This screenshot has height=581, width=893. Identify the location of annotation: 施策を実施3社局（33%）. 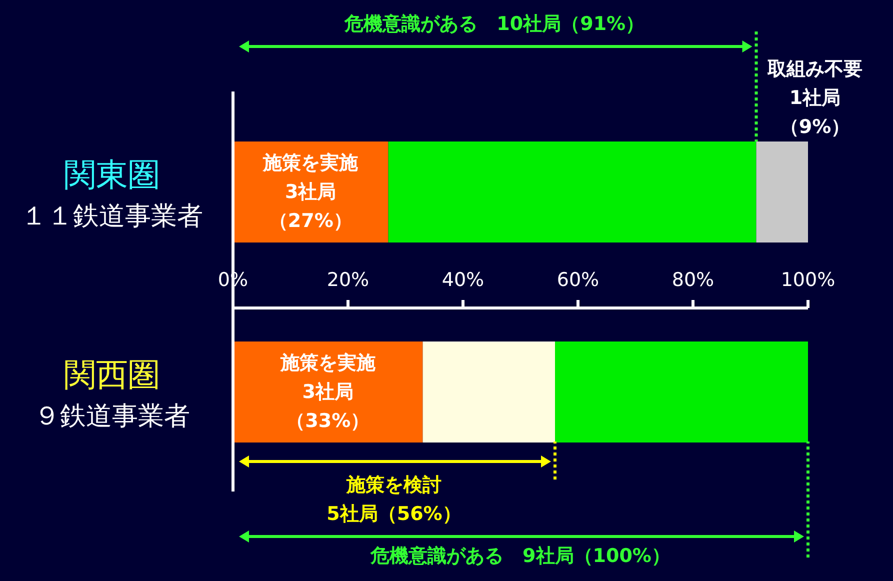
(327, 392).